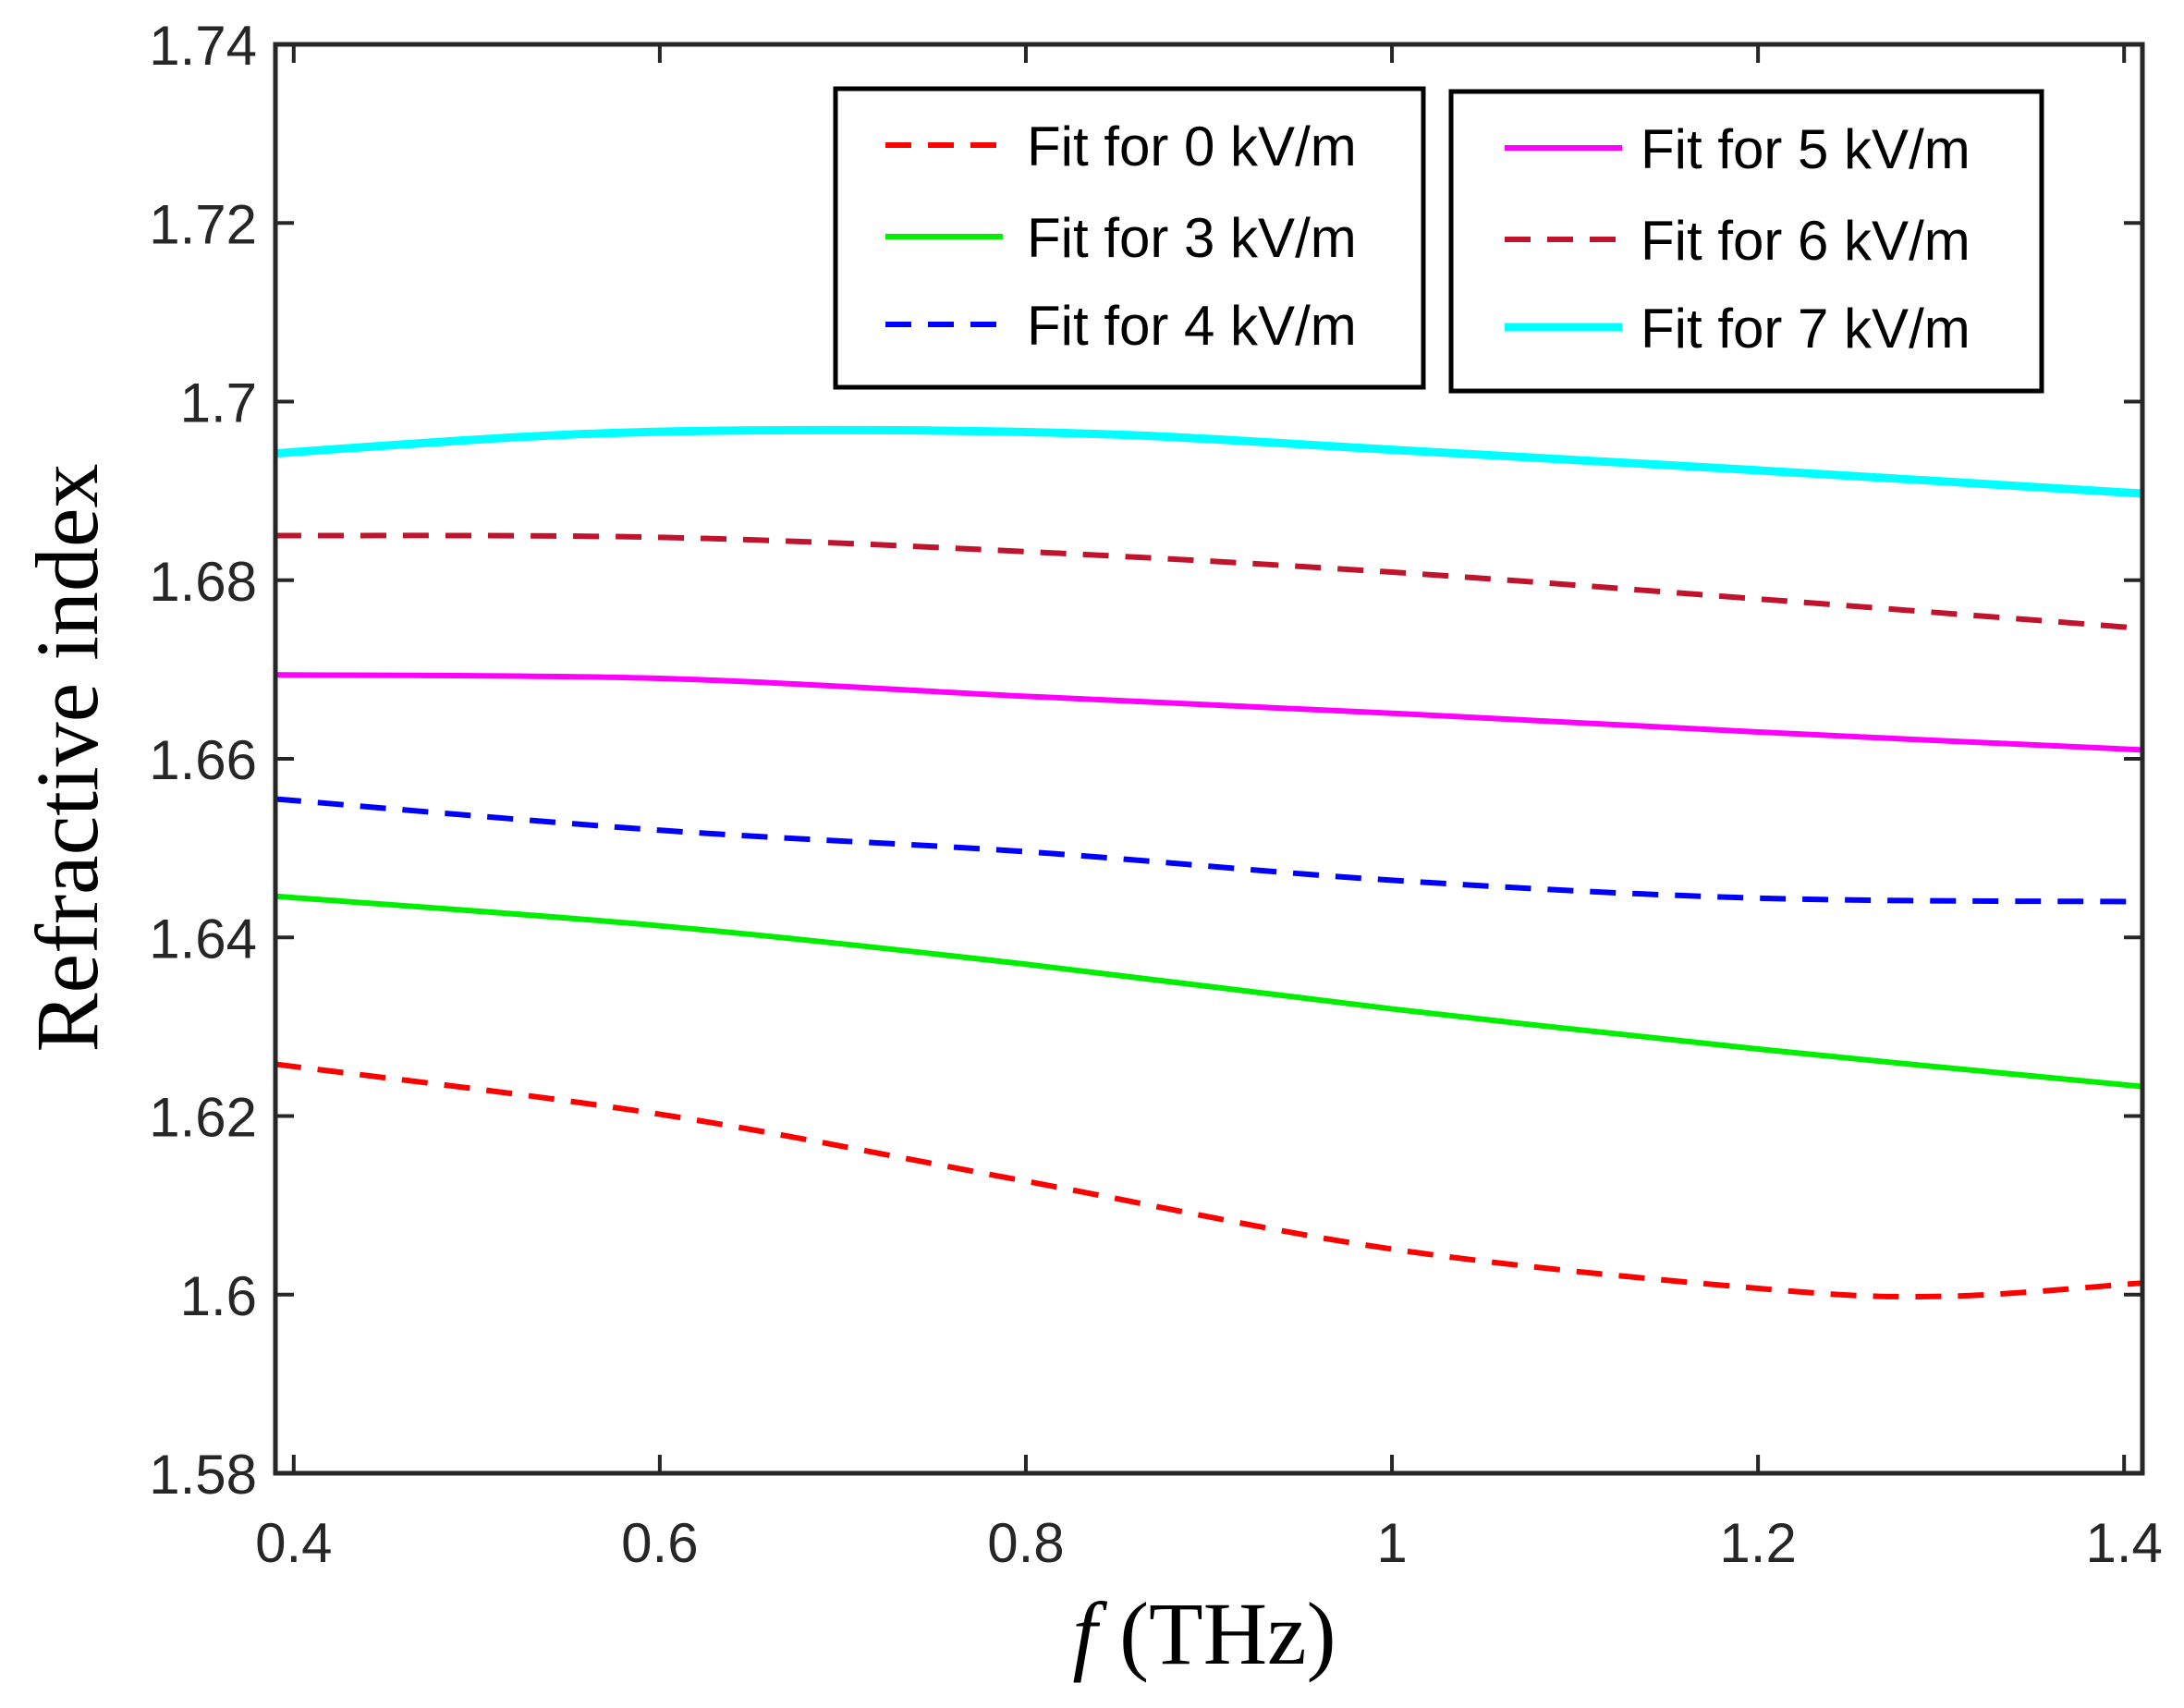 Image resolution: width=2184 pixels, height=1708 pixels. Describe the element at coordinates (1192, 238) in the screenshot. I see `legend-label: Fit for 3 kV/m` at that location.